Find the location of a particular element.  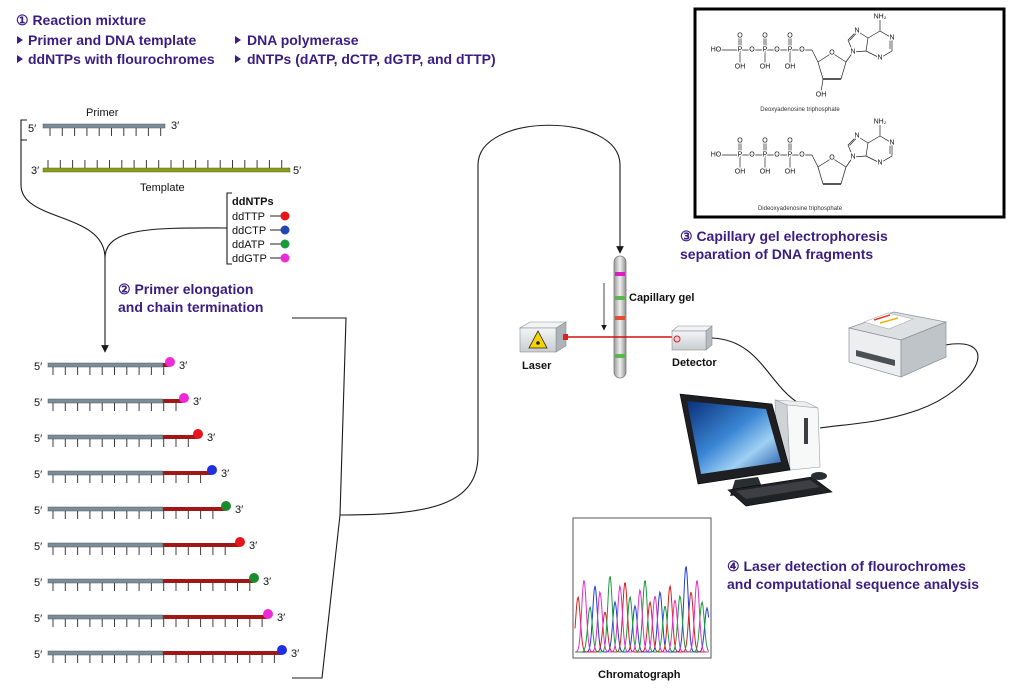

detector-cable is located at coordinates (756, 371).